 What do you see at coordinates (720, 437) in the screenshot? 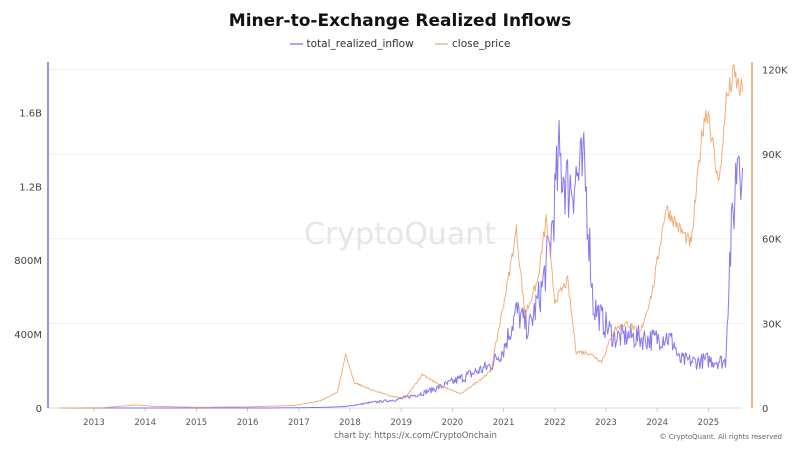
I see `copyright: © CryptoQuant. All rights reserved` at bounding box center [720, 437].